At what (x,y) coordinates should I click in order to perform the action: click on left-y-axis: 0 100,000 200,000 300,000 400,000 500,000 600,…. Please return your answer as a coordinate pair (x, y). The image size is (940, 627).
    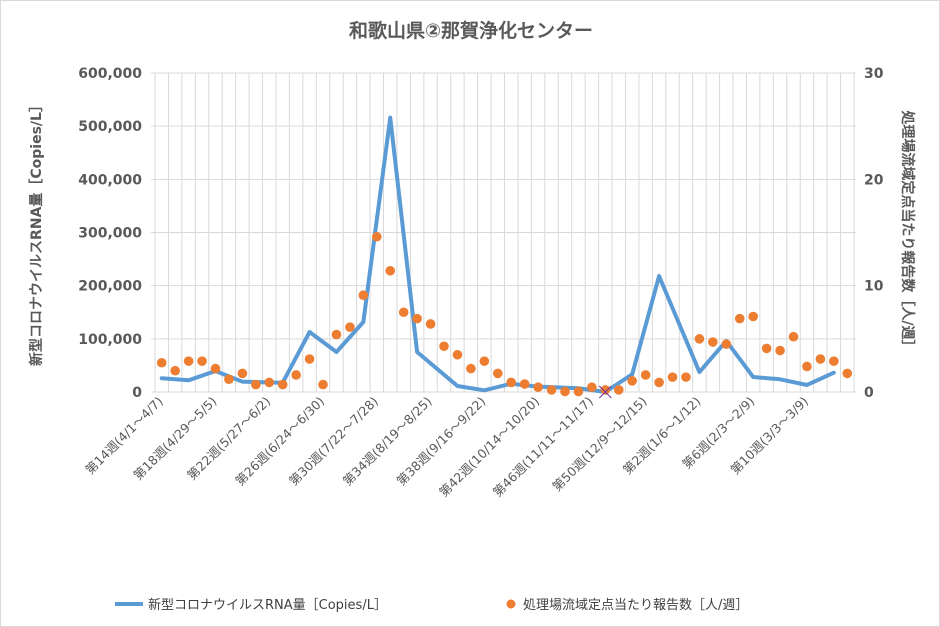
    Looking at the image, I should click on (110, 233).